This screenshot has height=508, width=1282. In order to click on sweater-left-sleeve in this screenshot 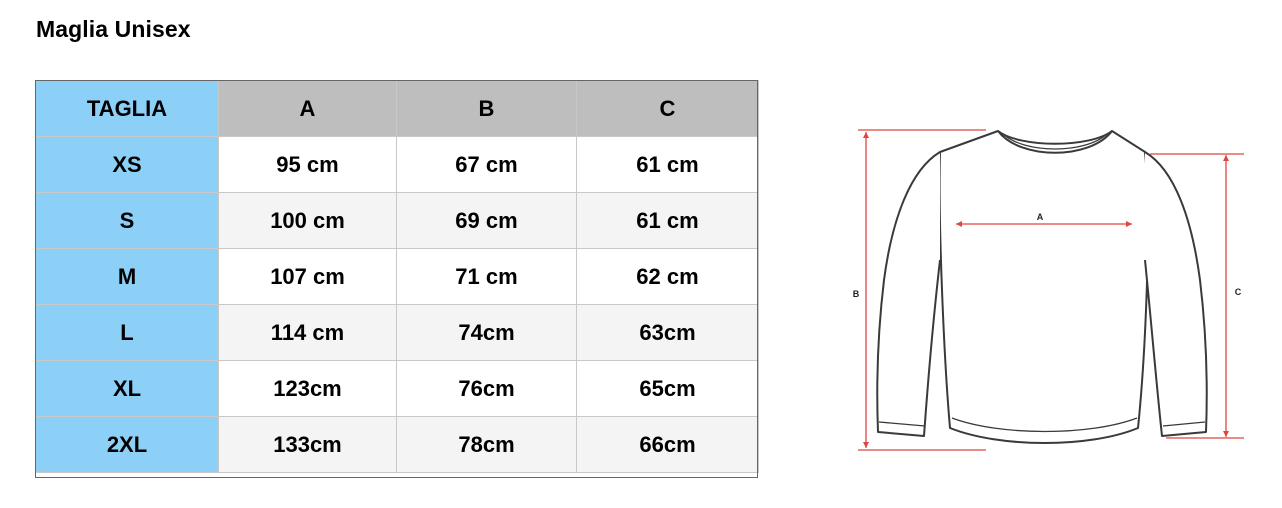, I will do `click(908, 294)`.